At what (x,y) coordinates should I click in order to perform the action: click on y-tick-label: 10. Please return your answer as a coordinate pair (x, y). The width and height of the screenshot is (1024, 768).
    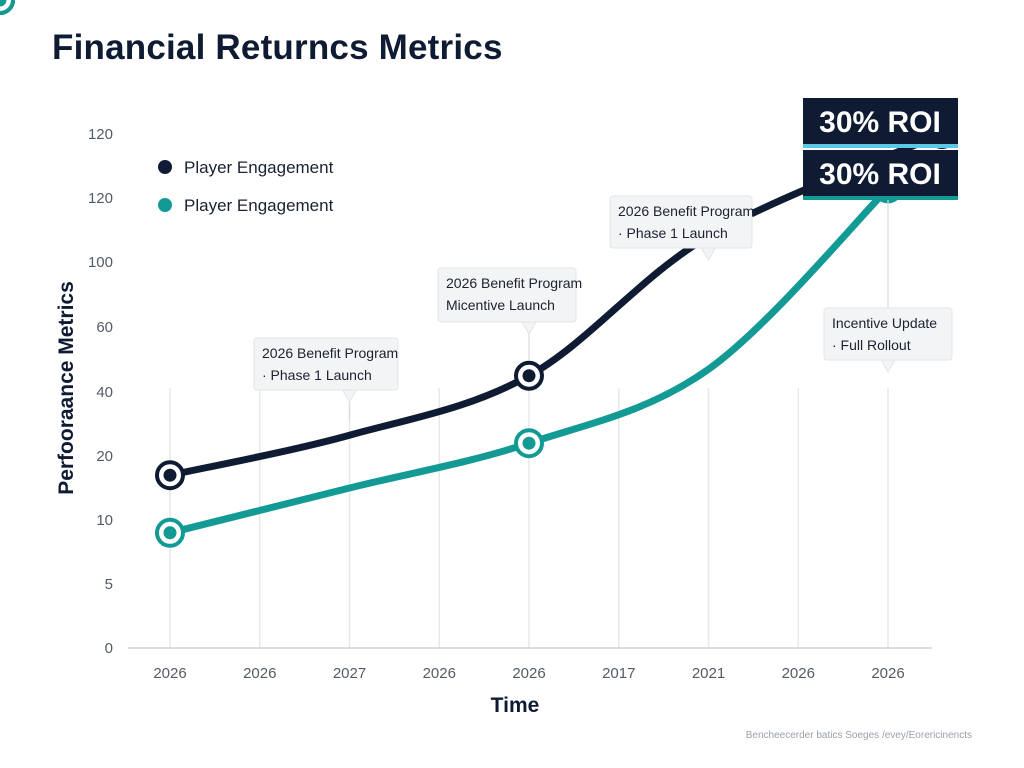
    Looking at the image, I should click on (104, 520).